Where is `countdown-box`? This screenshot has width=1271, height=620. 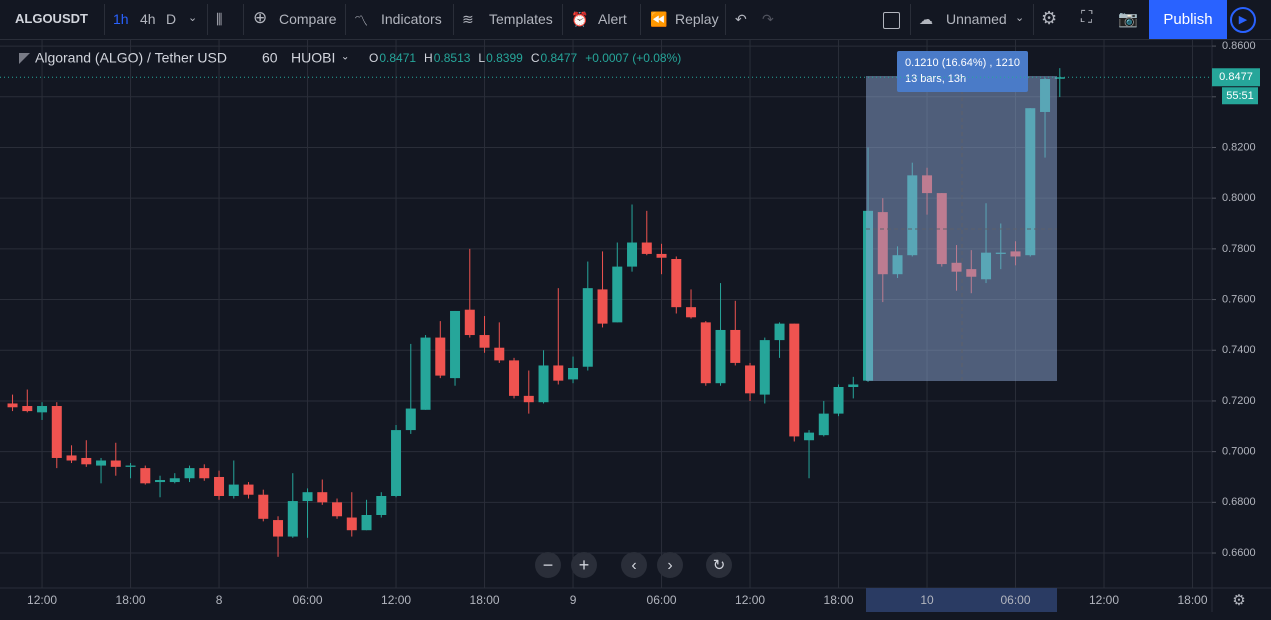
countdown-box is located at coordinates (1240, 96).